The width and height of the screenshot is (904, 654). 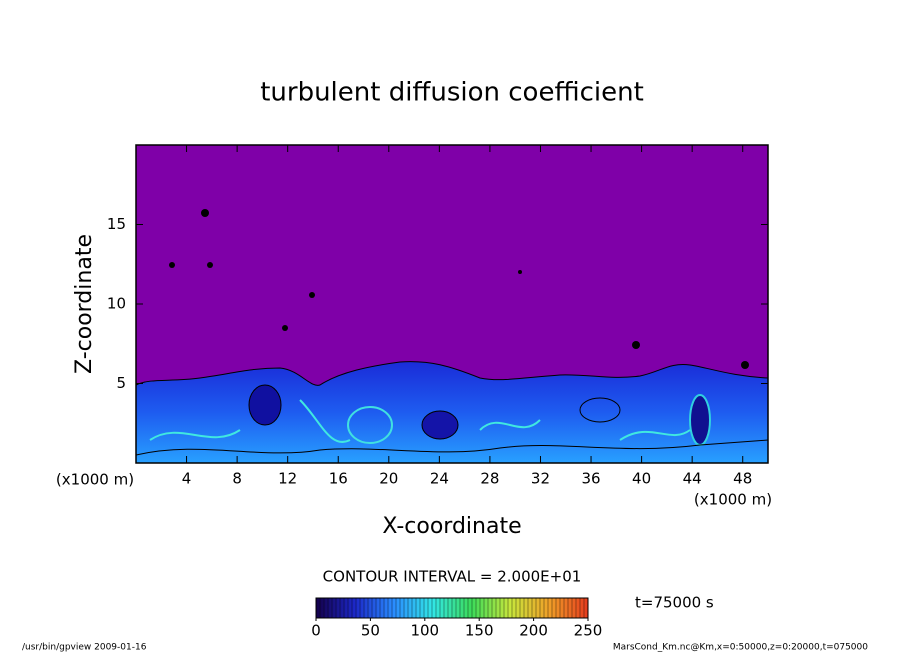 I want to click on x-tick-label: 48, so click(x=742, y=479).